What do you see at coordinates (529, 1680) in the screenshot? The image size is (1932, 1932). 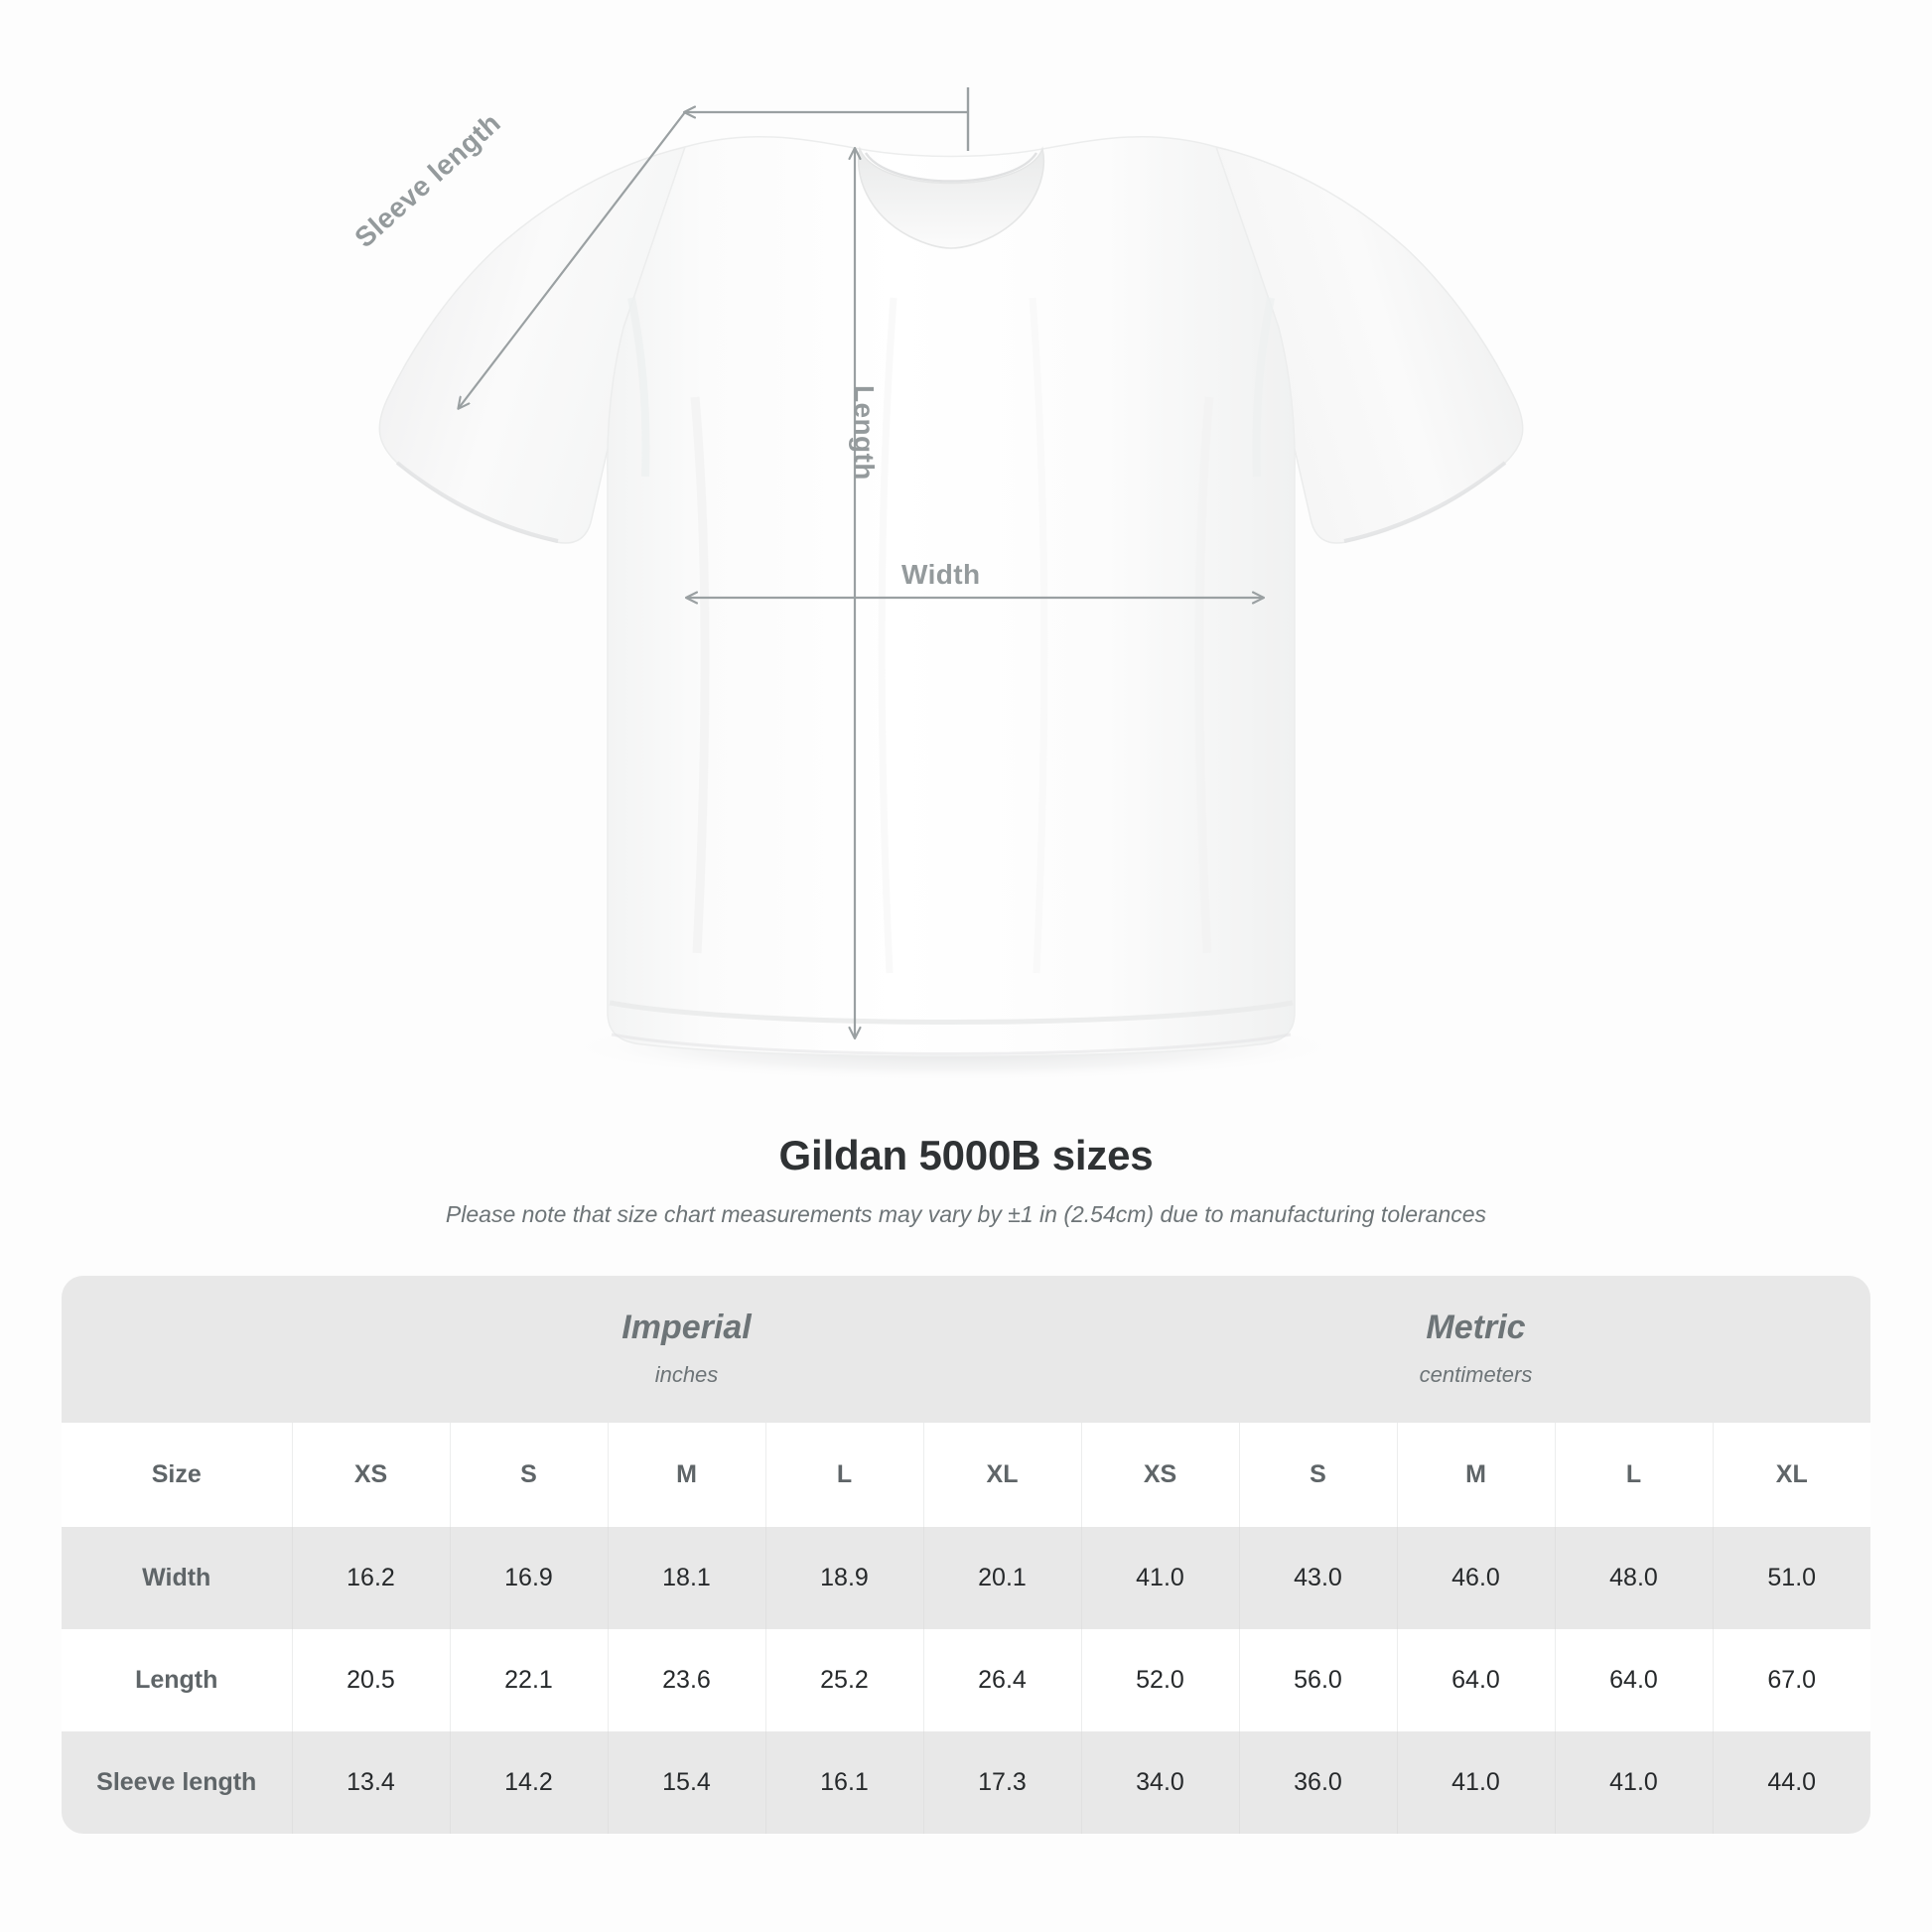 I see `cell-length-imperial-s: 22.1` at bounding box center [529, 1680].